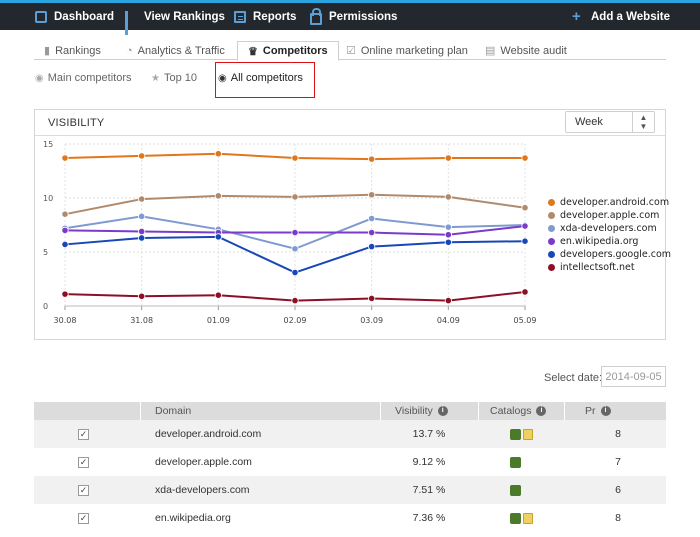 The width and height of the screenshot is (700, 537). Describe the element at coordinates (609, 228) in the screenshot. I see `legend-item: xda-developers.com` at that location.